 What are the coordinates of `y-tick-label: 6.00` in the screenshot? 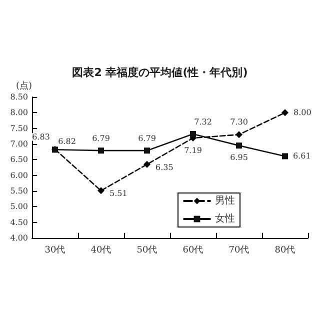 It's located at (19, 175).